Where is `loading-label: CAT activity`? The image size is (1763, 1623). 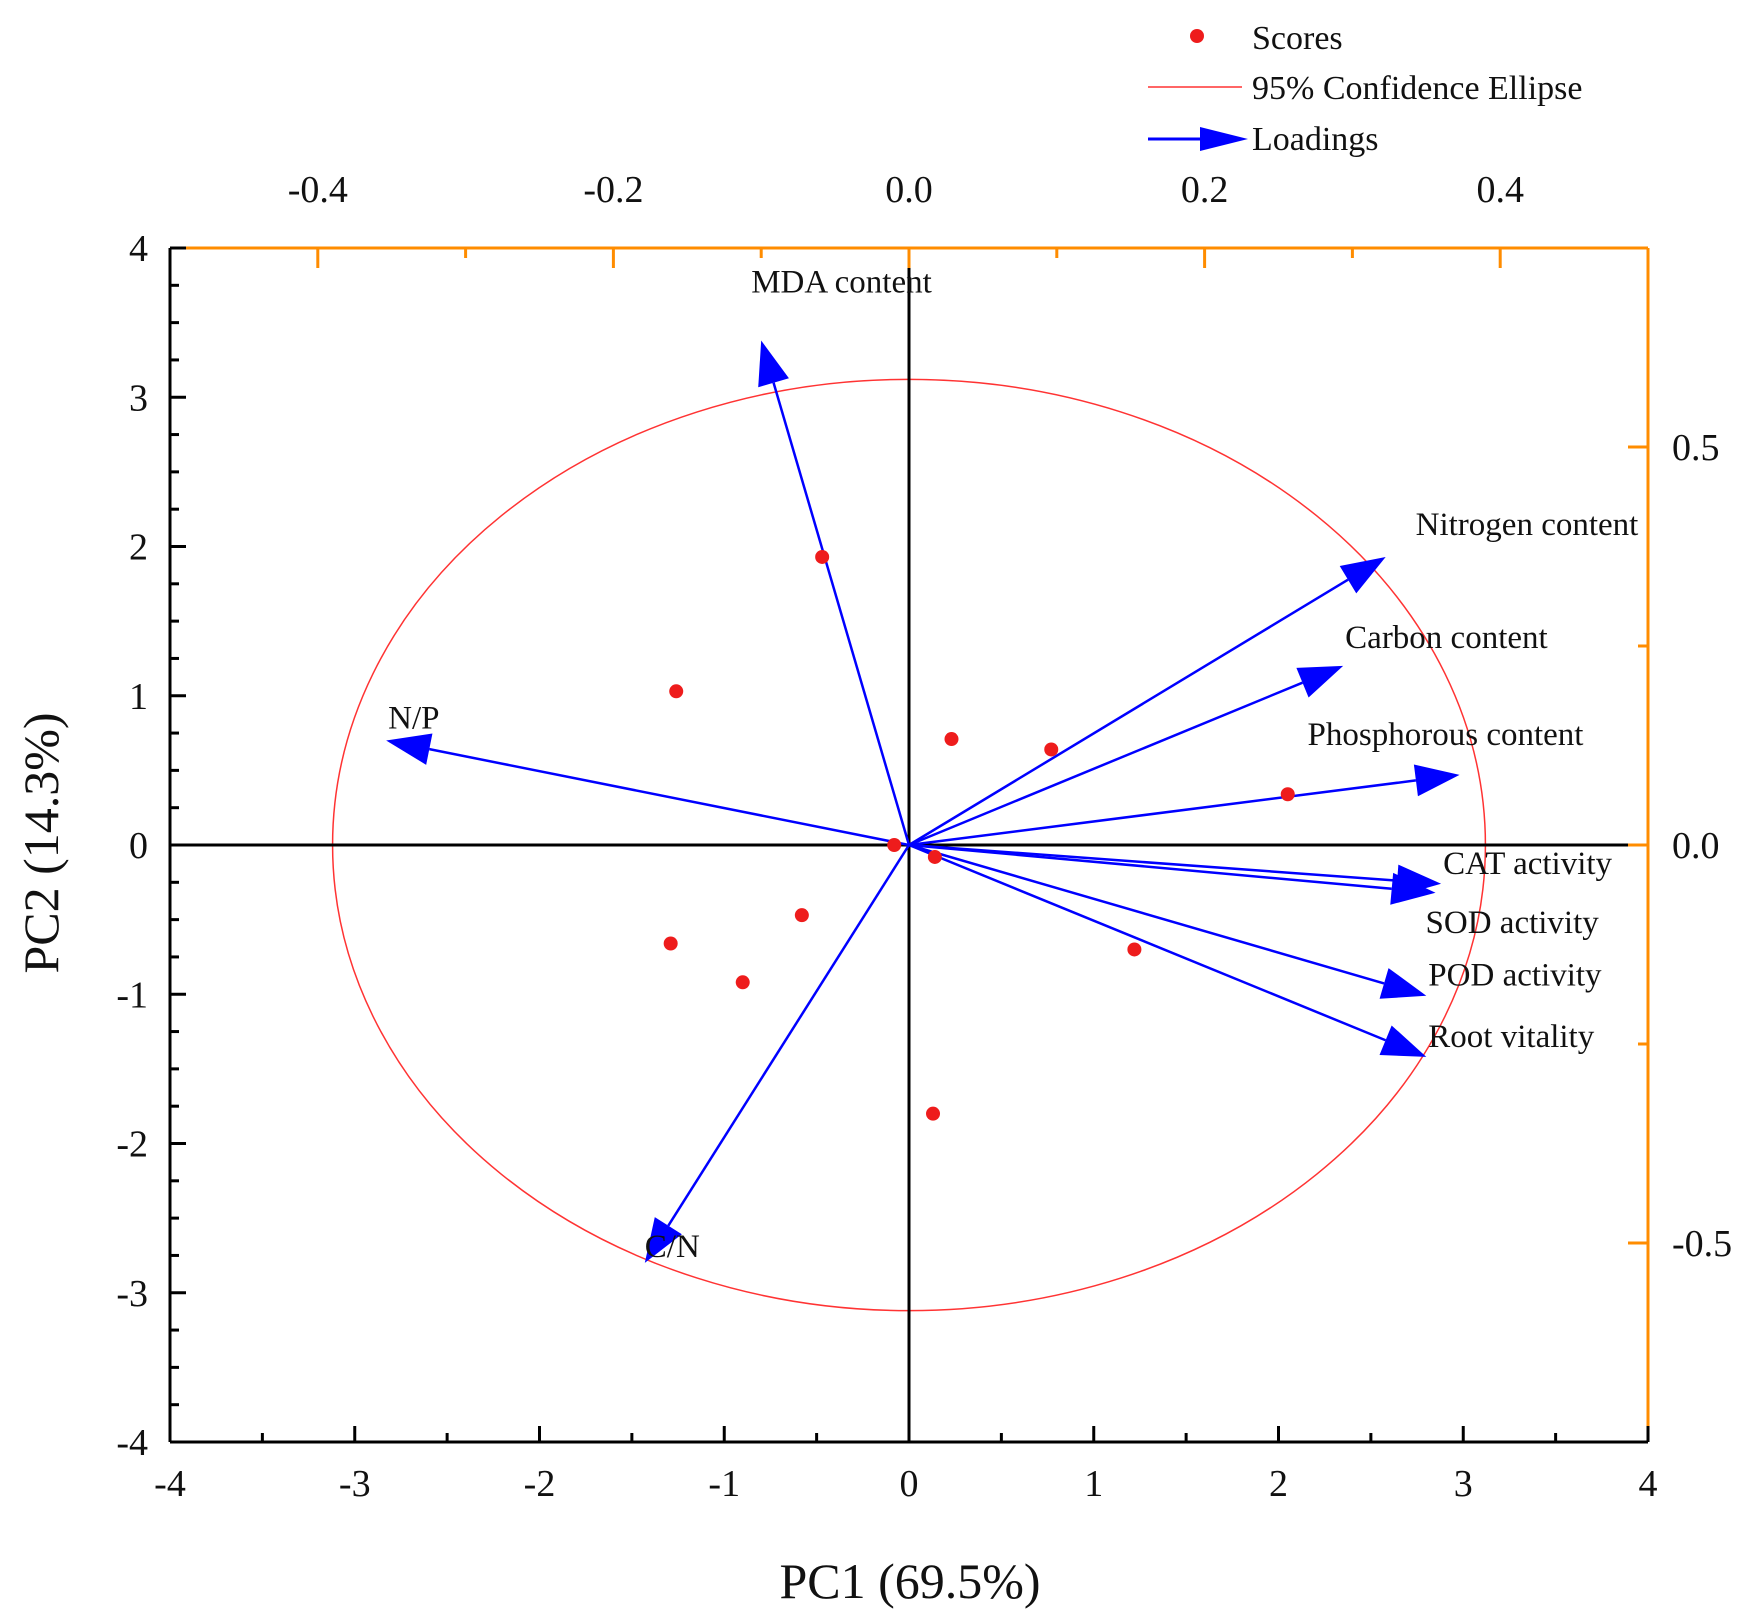
loading-label: CAT activity is located at coordinates (1527, 864).